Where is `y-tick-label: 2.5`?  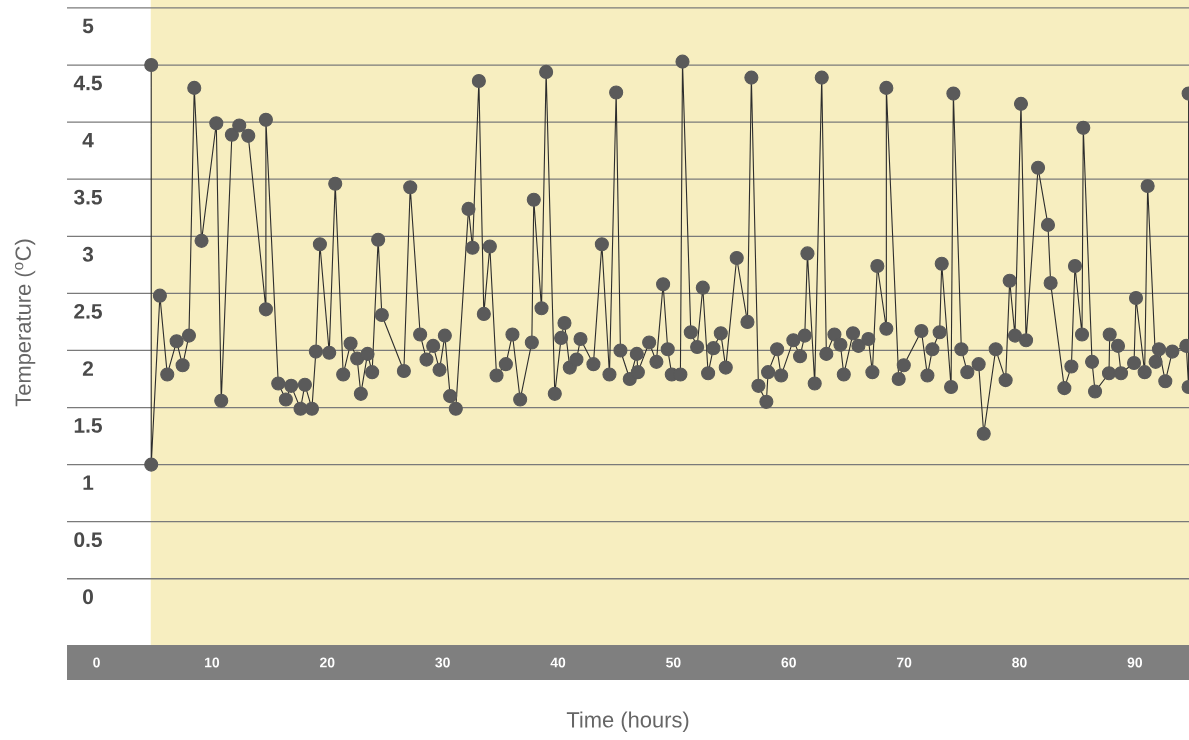
y-tick-label: 2.5 is located at coordinates (88, 311).